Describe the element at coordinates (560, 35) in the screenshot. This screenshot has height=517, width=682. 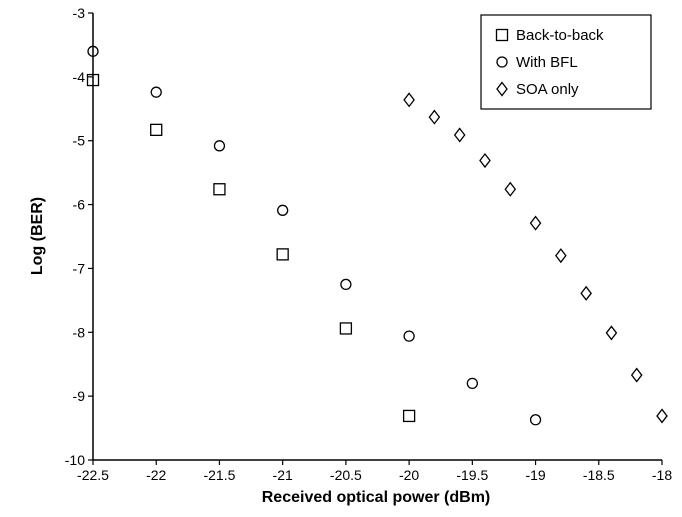
I see `legend-label: Back-to-back` at that location.